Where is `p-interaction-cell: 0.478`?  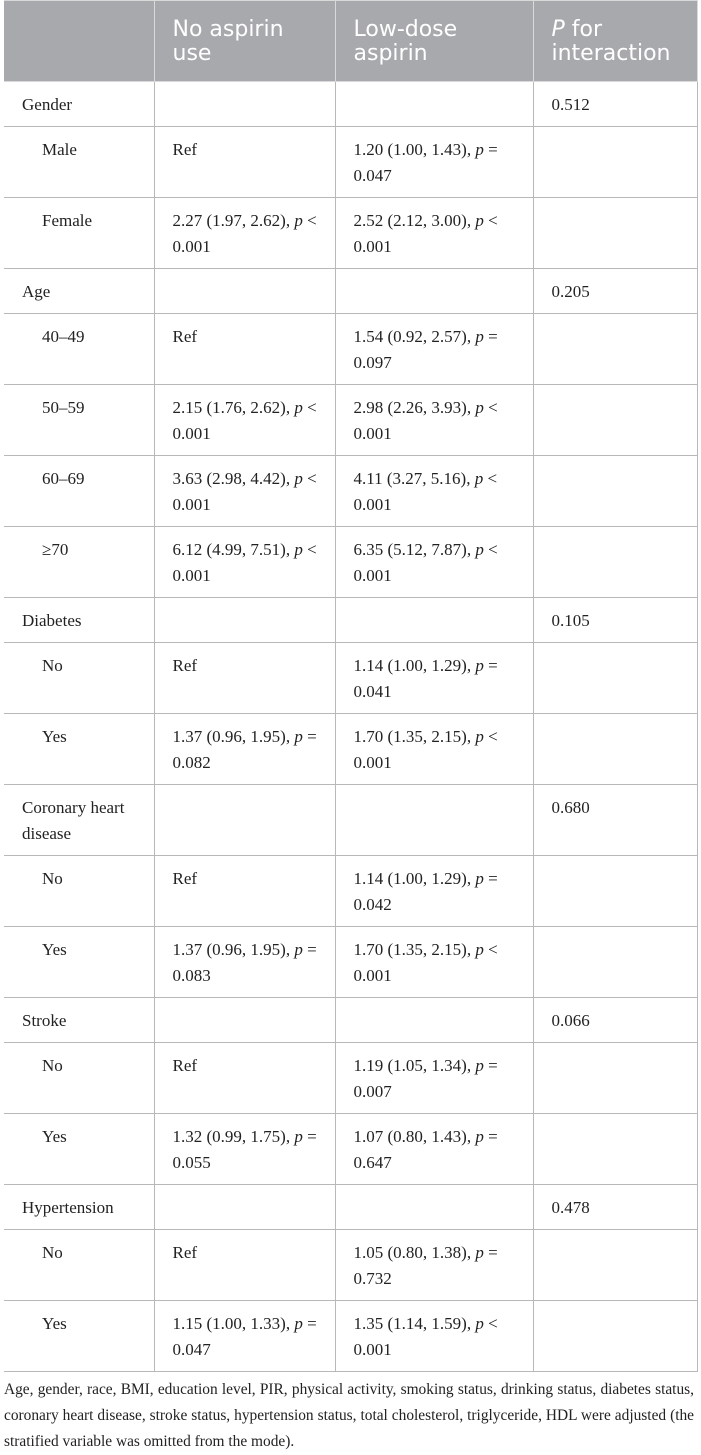
p-interaction-cell: 0.478 is located at coordinates (615, 1207).